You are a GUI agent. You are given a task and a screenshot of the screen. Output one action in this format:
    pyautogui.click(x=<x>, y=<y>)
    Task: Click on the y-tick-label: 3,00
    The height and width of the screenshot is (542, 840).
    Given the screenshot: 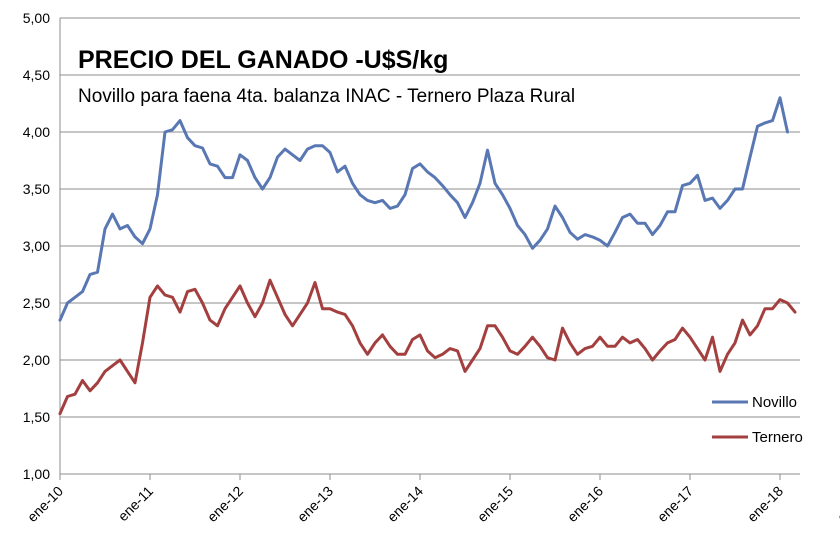 What is the action you would take?
    pyautogui.click(x=36, y=246)
    